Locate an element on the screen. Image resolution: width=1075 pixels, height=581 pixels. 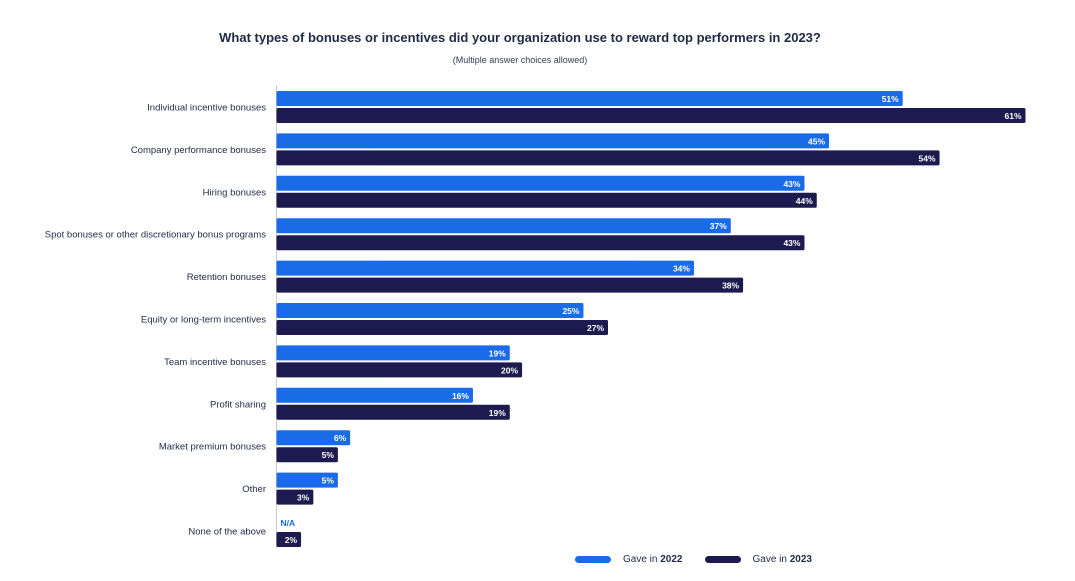
data-label: 20% is located at coordinates (509, 370).